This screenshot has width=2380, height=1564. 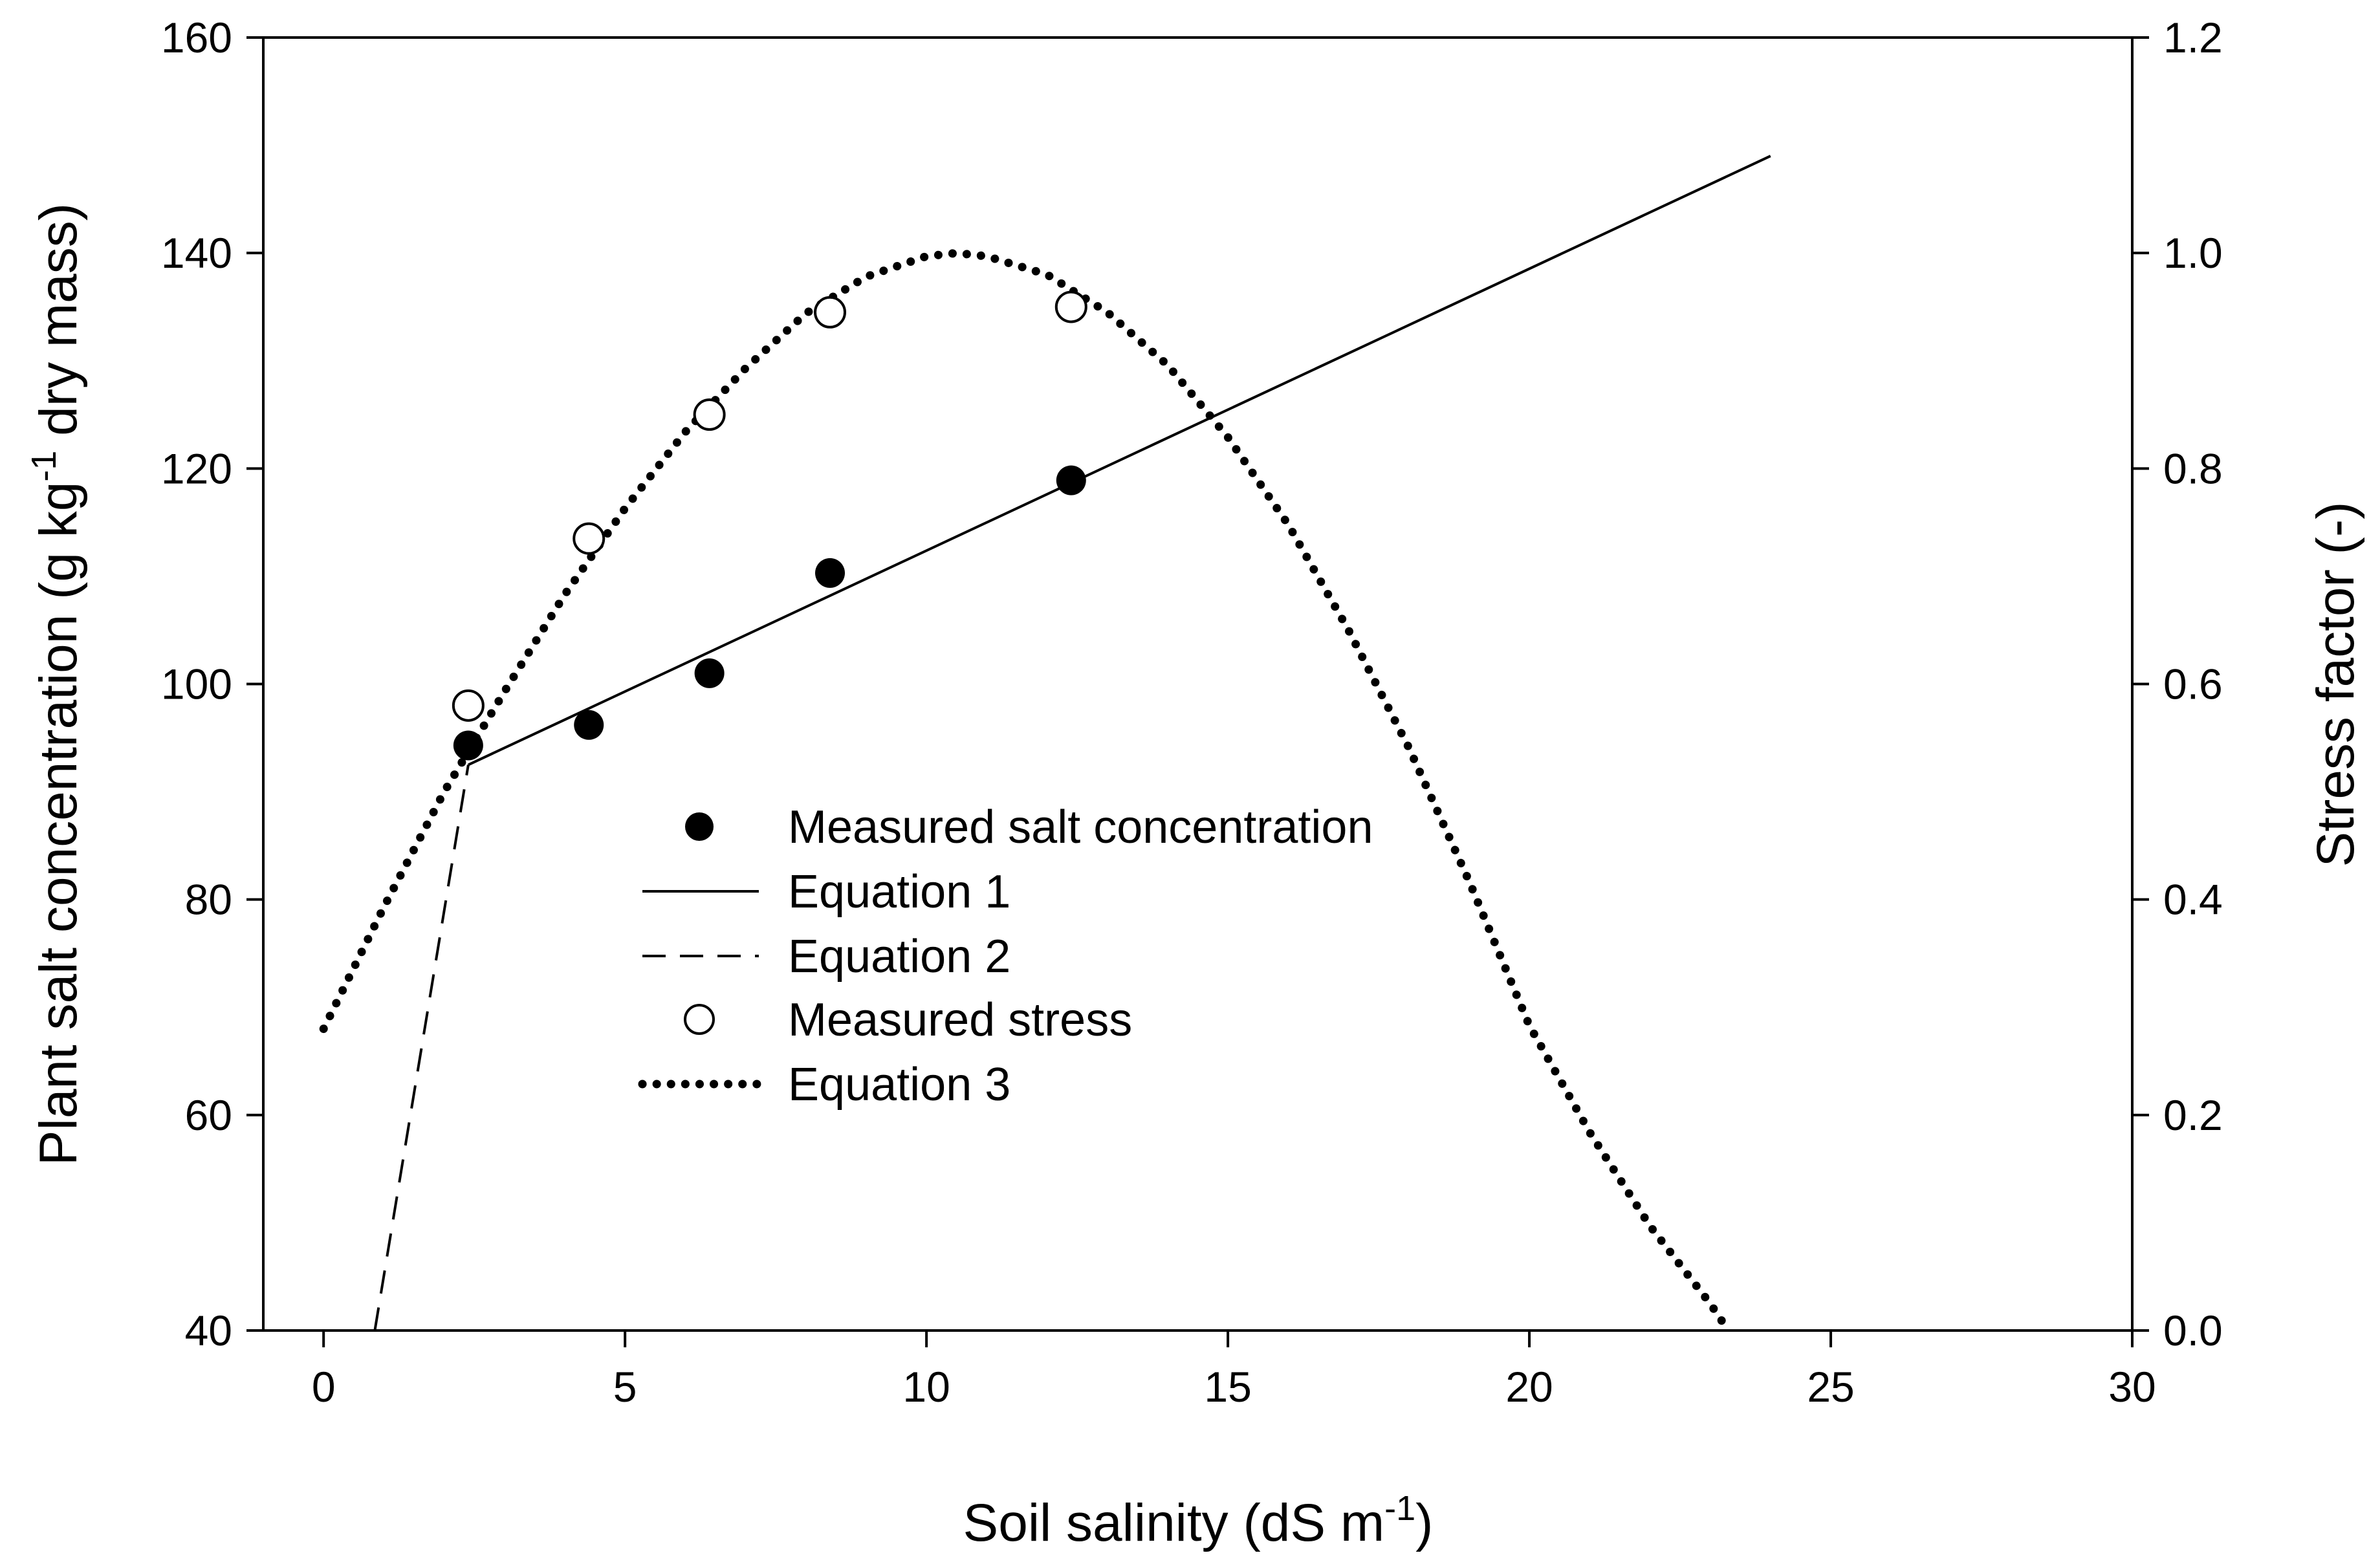 I want to click on x-tick-label: 20, so click(x=1529, y=1387).